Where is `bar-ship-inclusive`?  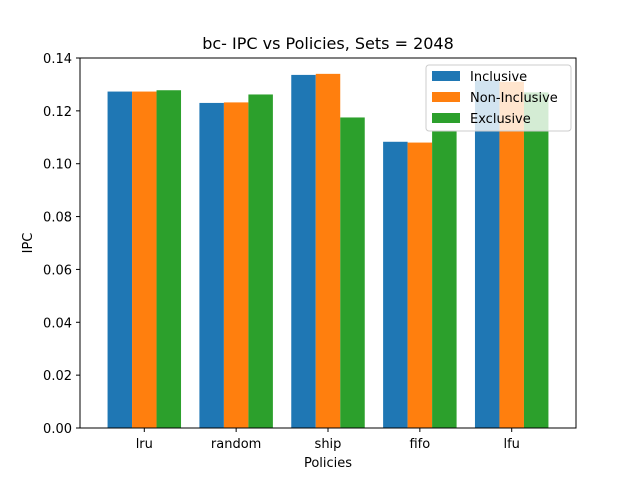 bar-ship-inclusive is located at coordinates (303, 251).